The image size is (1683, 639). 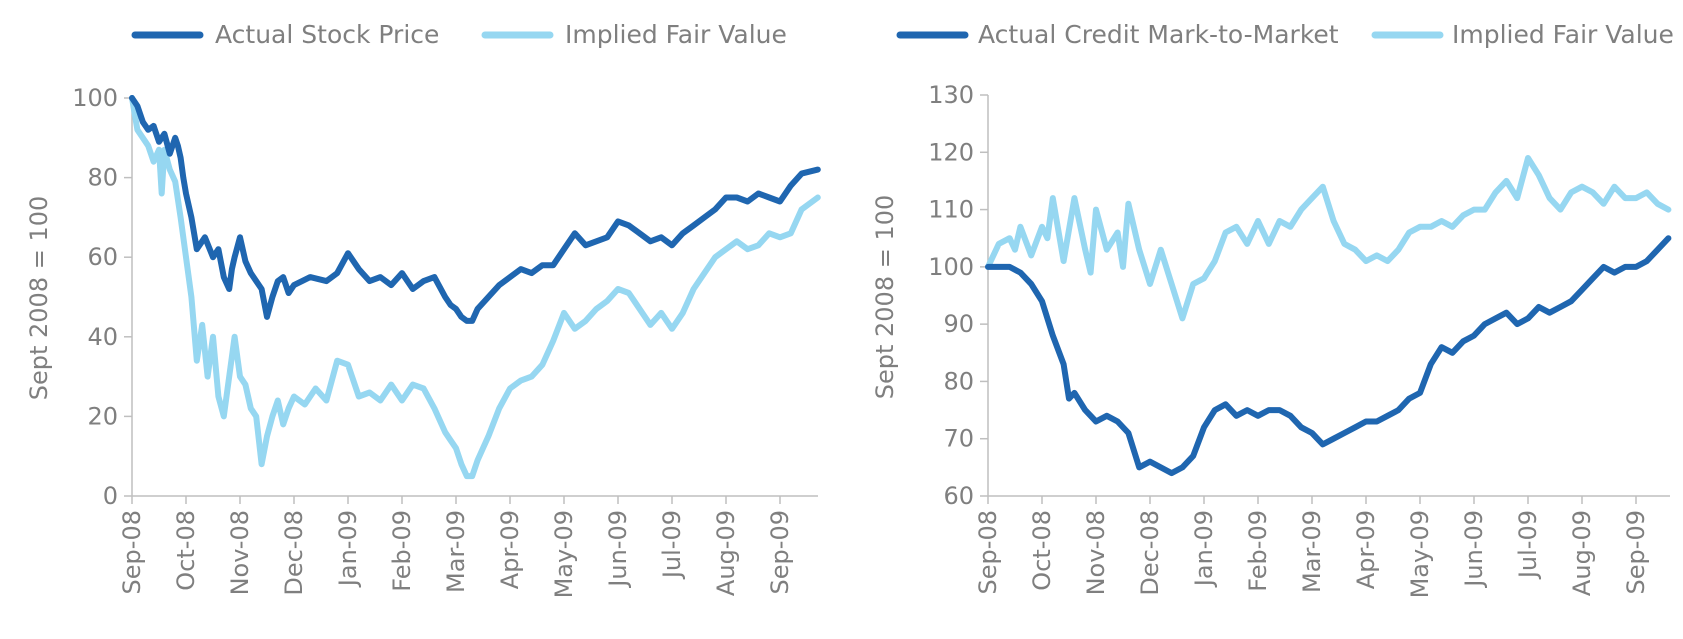 What do you see at coordinates (676, 34) in the screenshot?
I see `legend-label-implied-fair-value: Implied Fair Value` at bounding box center [676, 34].